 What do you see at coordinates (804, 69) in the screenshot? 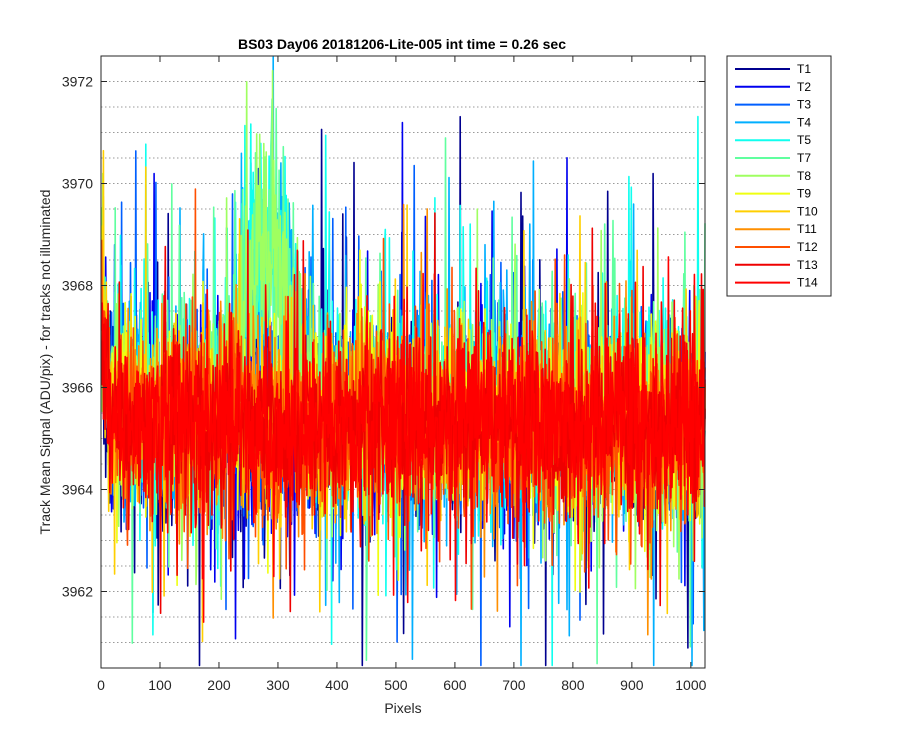
I see `legend-label-T1: T1` at bounding box center [804, 69].